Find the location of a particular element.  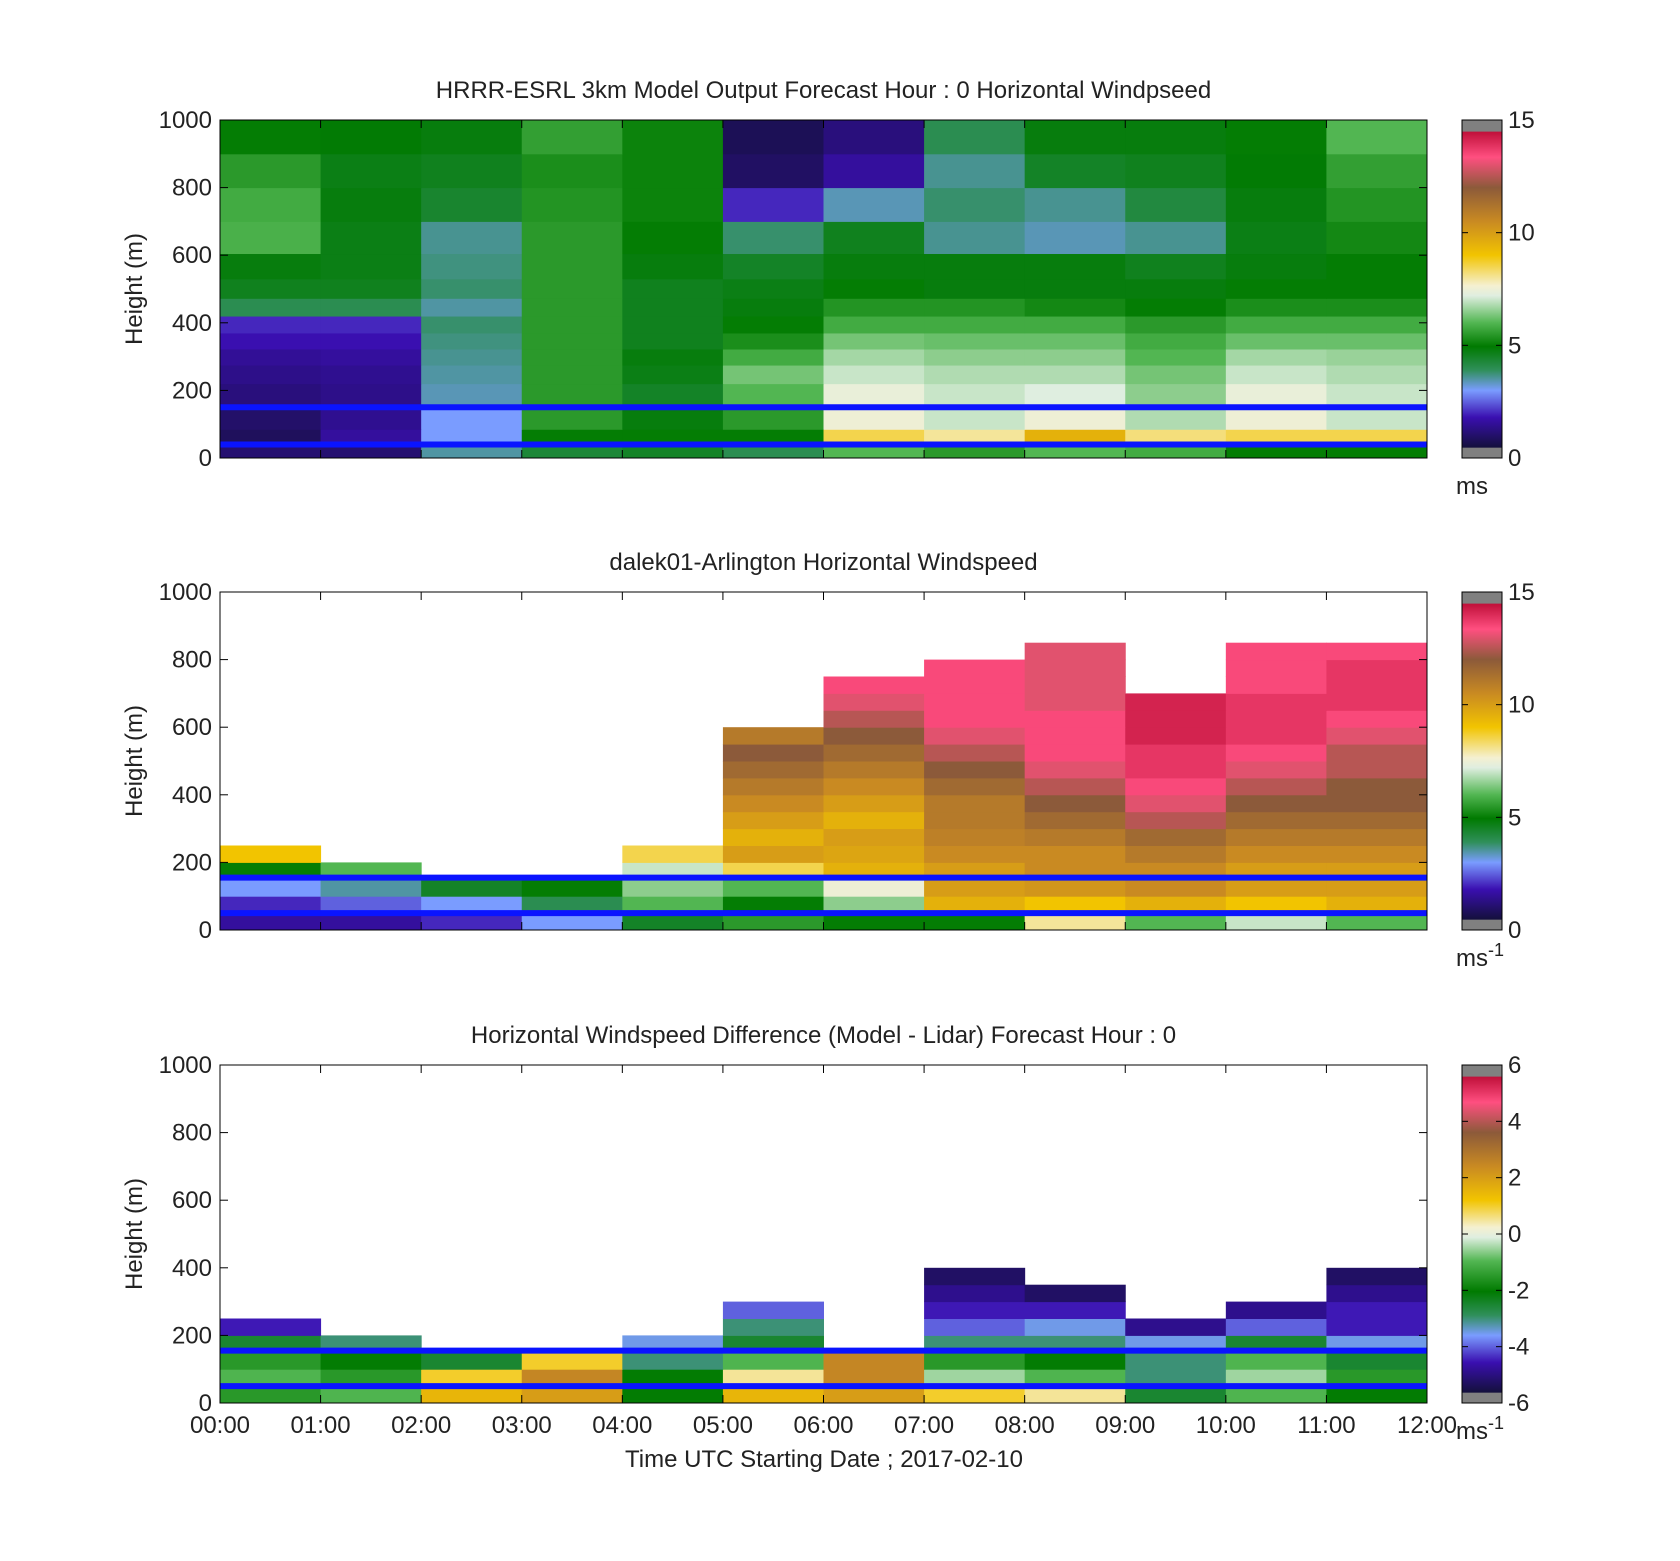

colorbar-tick-label: 5 is located at coordinates (1514, 345).